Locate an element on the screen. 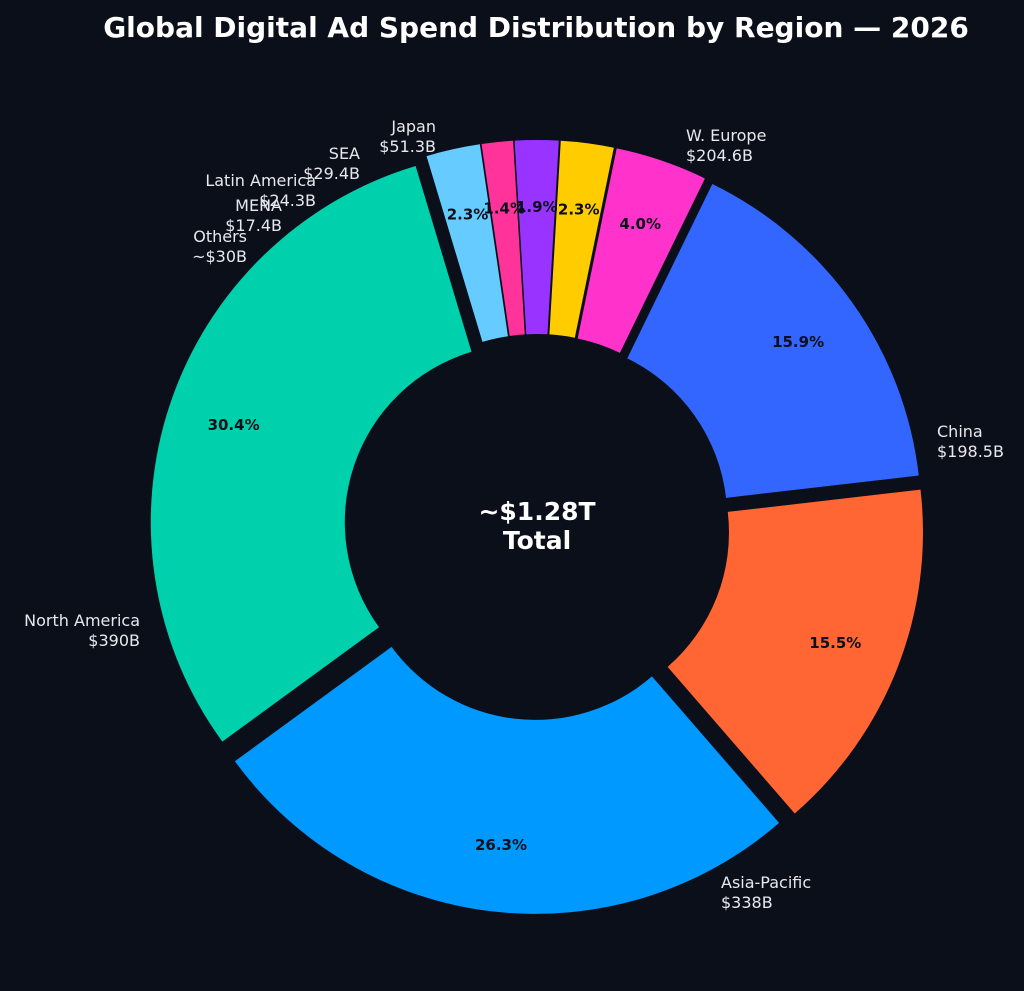  slice-w-europe is located at coordinates (773, 340).